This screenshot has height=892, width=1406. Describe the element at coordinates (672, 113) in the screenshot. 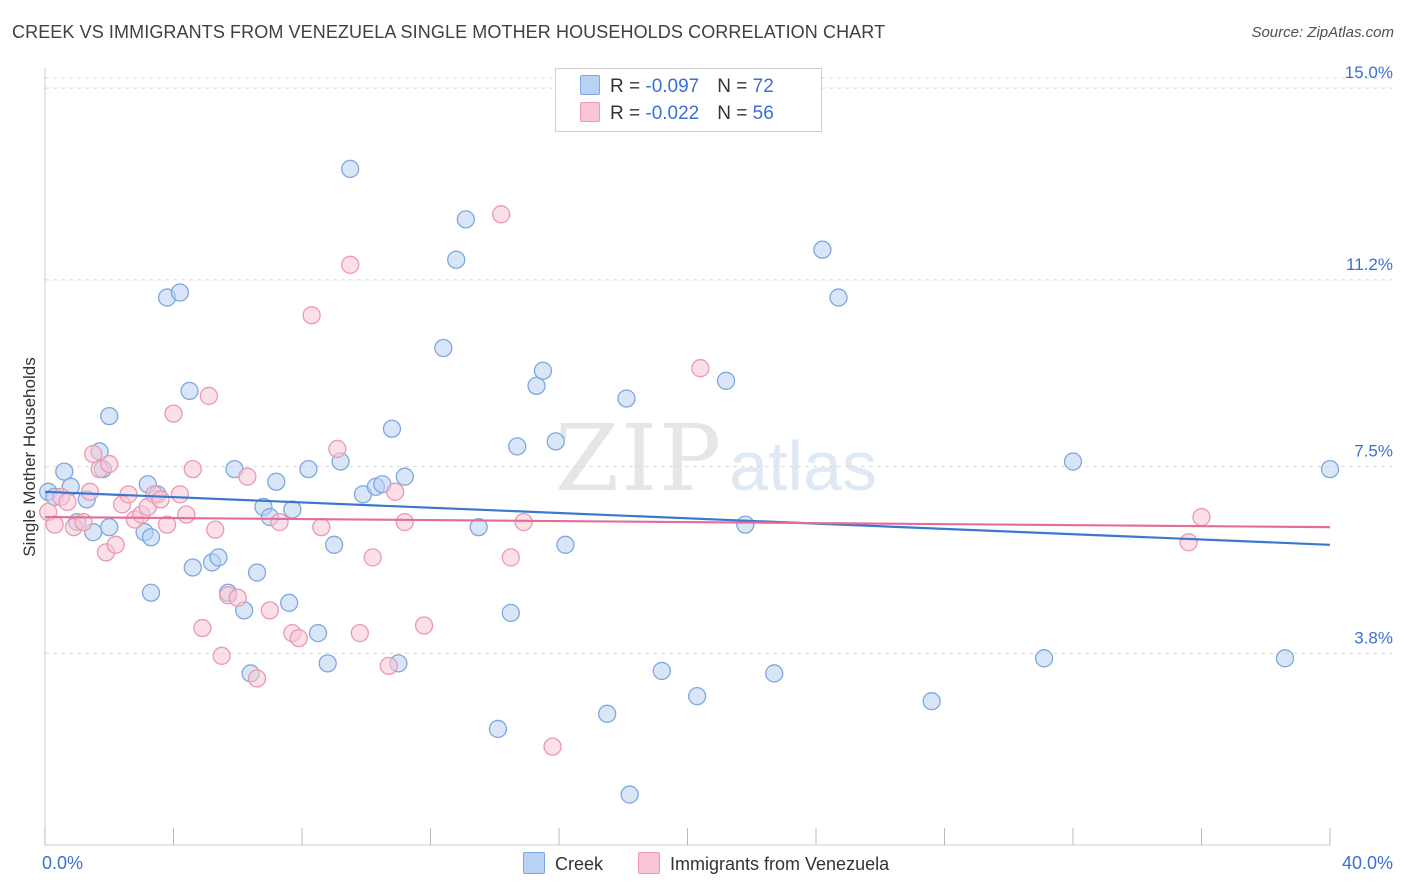

I see `legend-venezuela-r: -0.022` at that location.